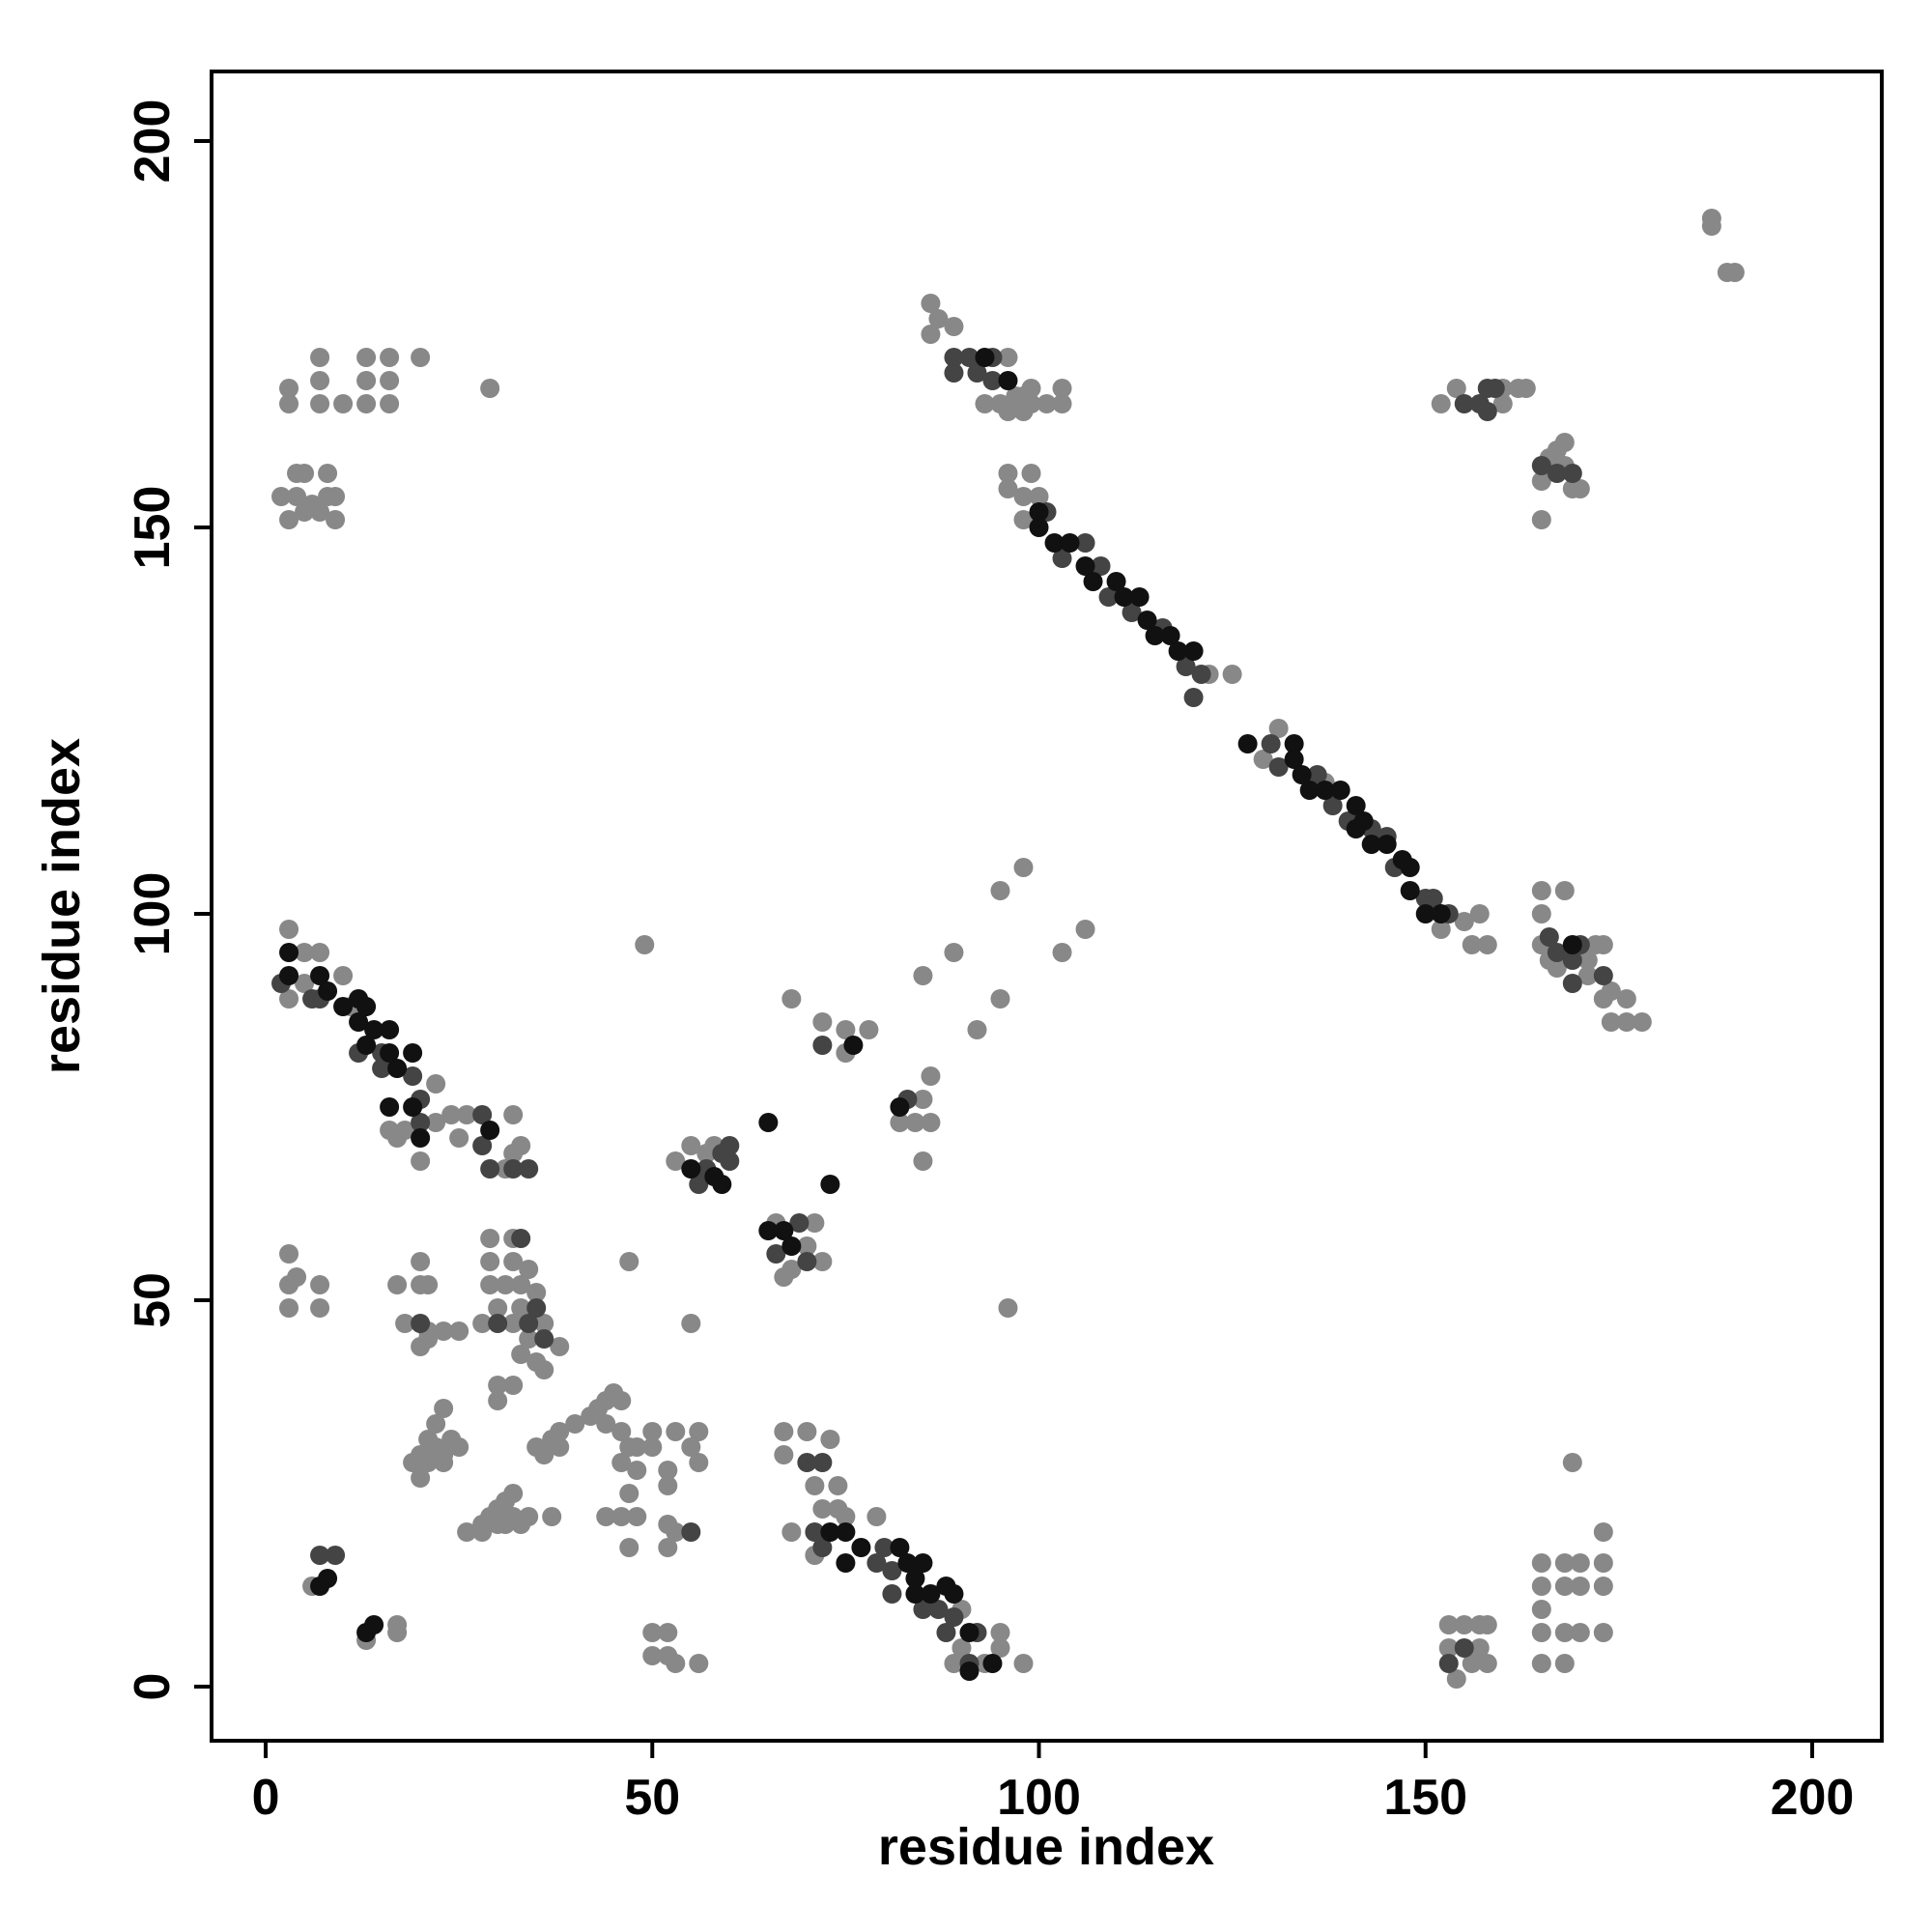  What do you see at coordinates (266, 1798) in the screenshot?
I see `x-tick-label: 0` at bounding box center [266, 1798].